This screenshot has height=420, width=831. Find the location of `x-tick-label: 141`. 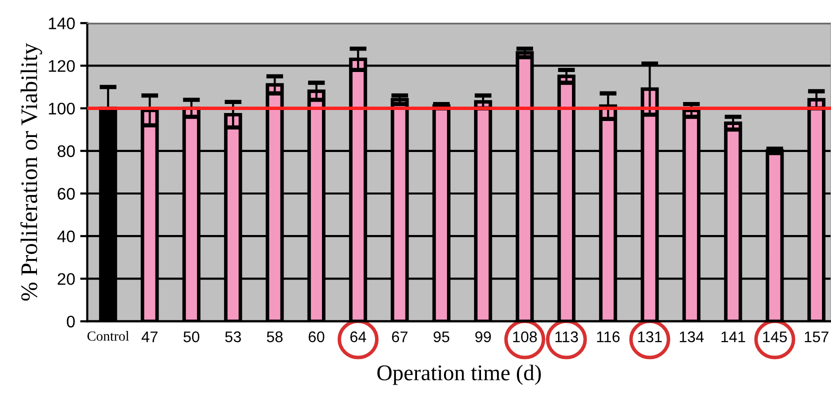

x-tick-label: 141 is located at coordinates (734, 337).